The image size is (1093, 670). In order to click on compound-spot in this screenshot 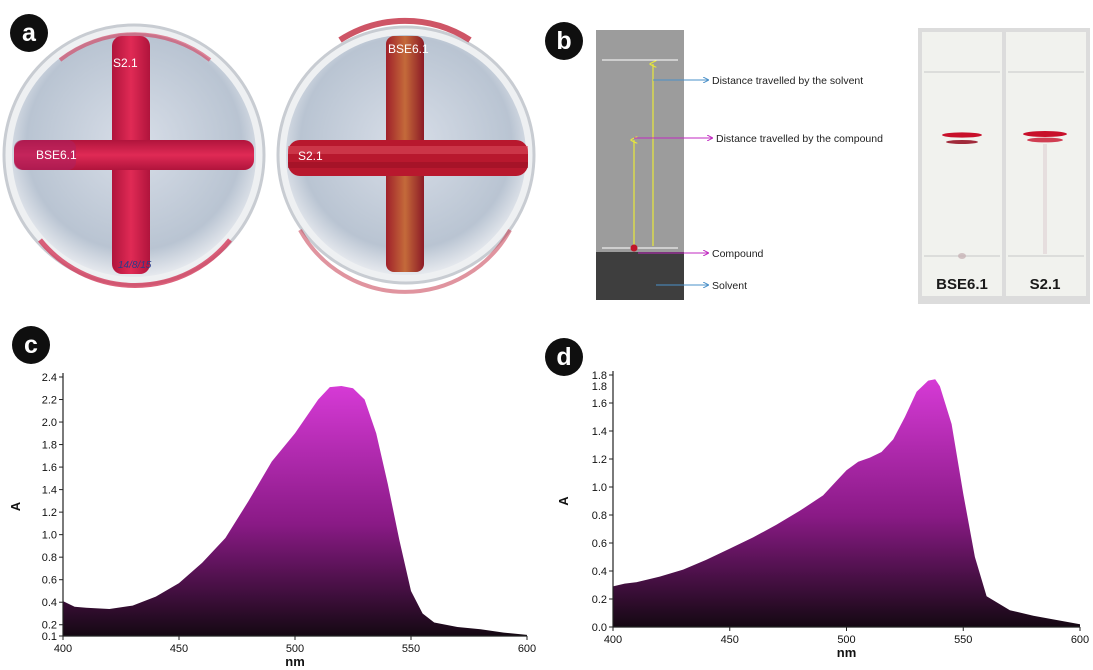, I will do `click(634, 248)`.